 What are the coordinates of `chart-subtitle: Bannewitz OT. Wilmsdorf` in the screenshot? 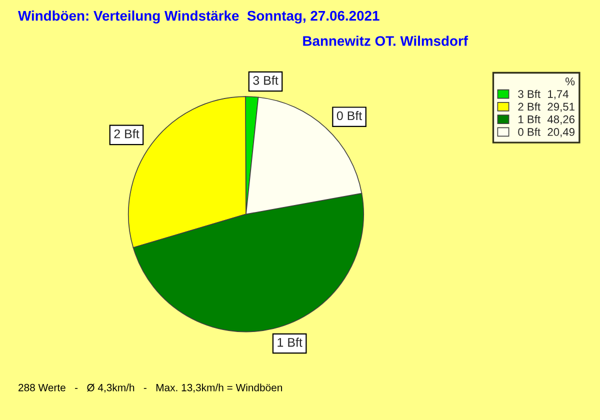 It's located at (385, 41).